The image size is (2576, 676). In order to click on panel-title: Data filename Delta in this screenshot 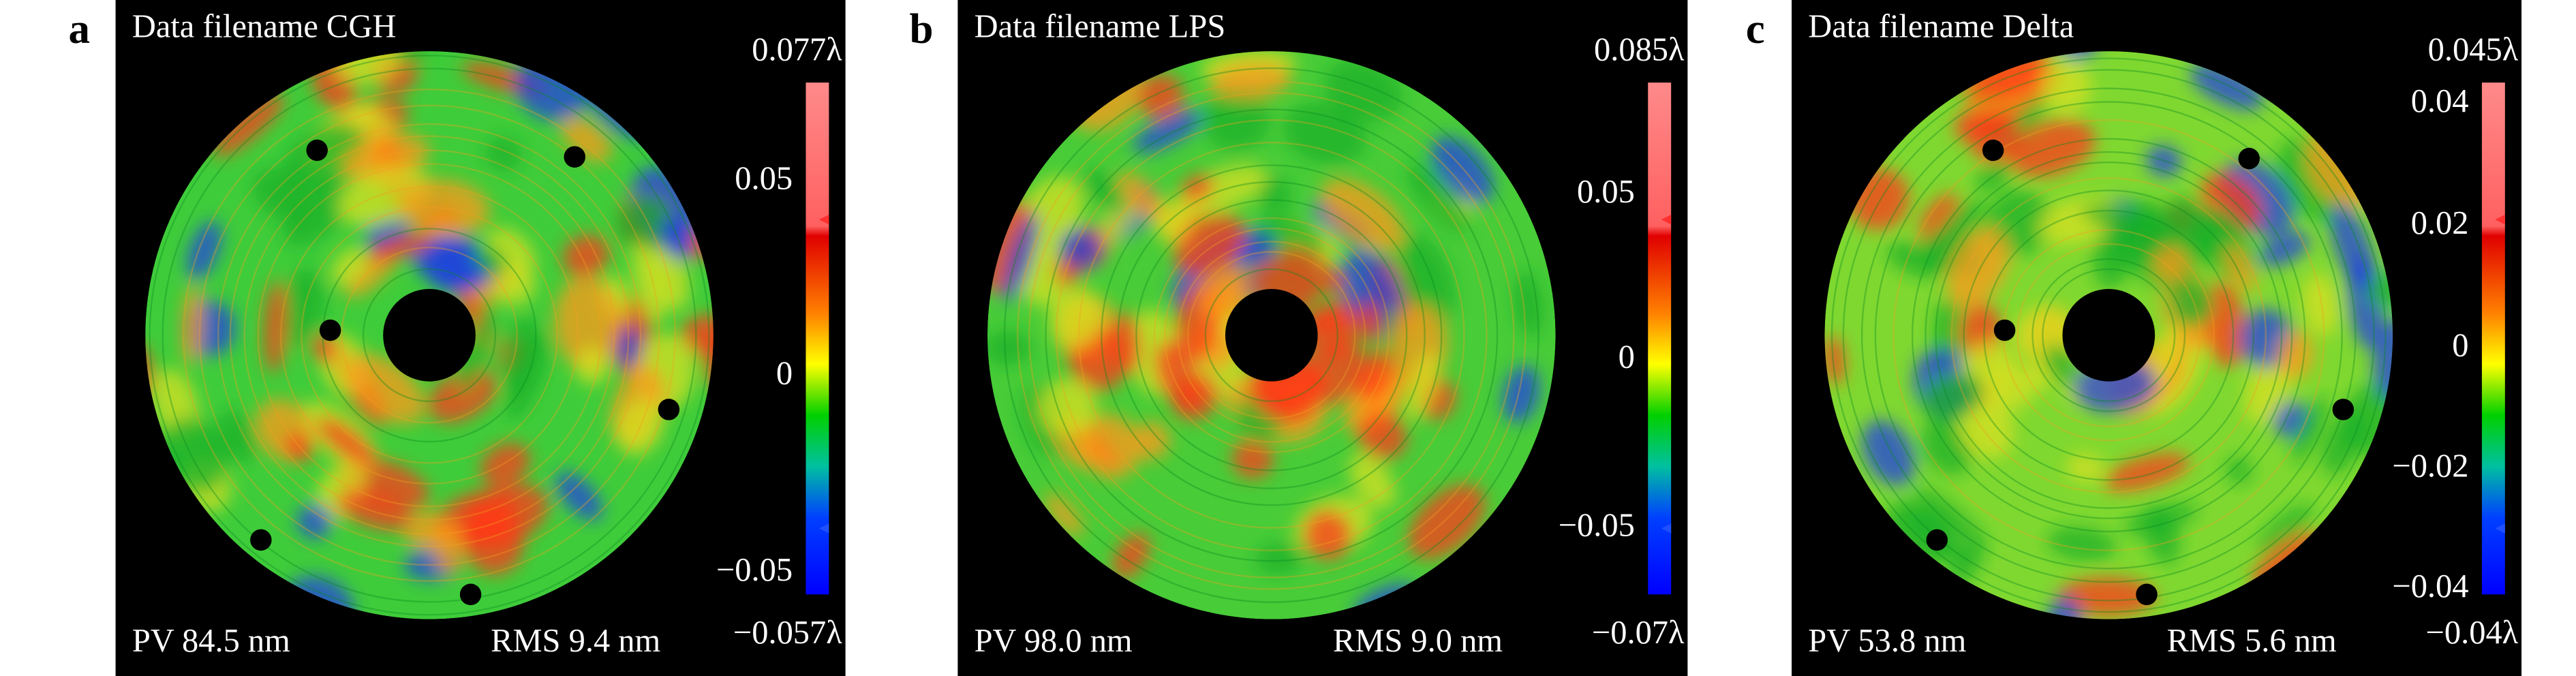, I will do `click(1941, 27)`.